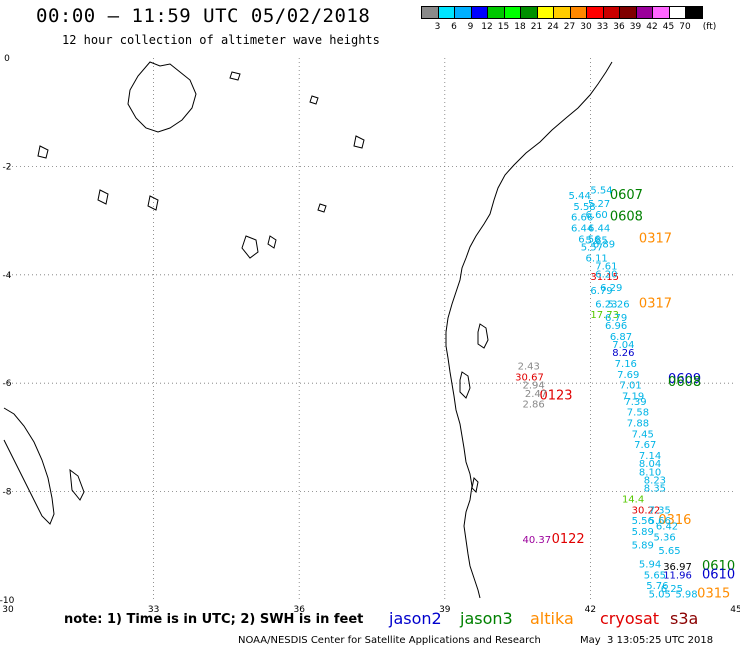 The image size is (740, 650). Describe the element at coordinates (580, 196) in the screenshot. I see `wave-height-value: 5.44` at that location.